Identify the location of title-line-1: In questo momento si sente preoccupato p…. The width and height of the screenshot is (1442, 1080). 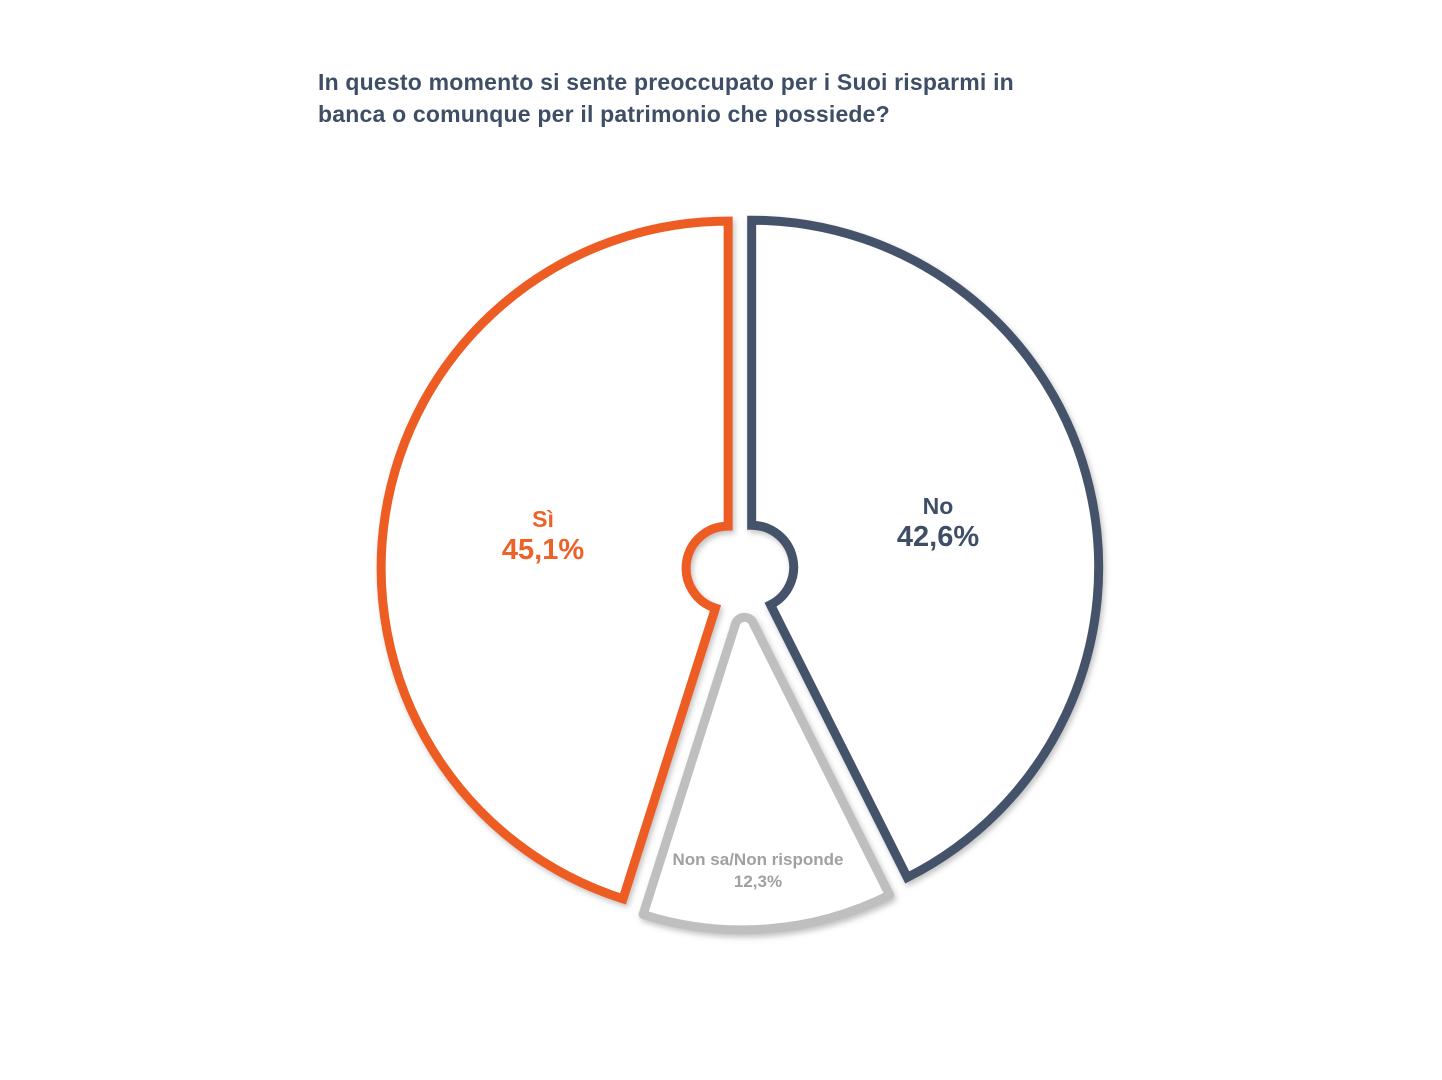
(666, 82).